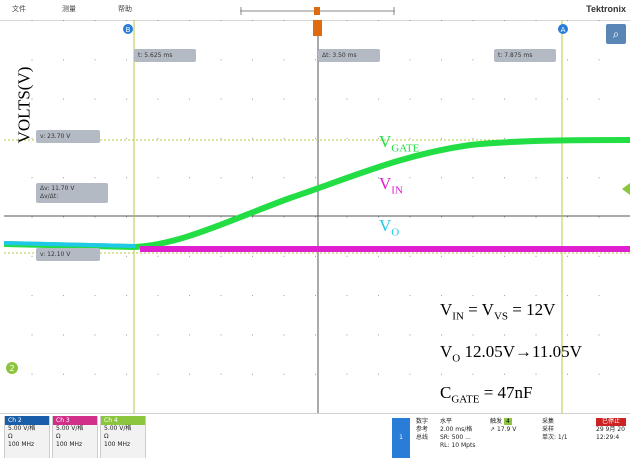 The image size is (630, 460). I want to click on cursor-a-label: A, so click(563, 30).